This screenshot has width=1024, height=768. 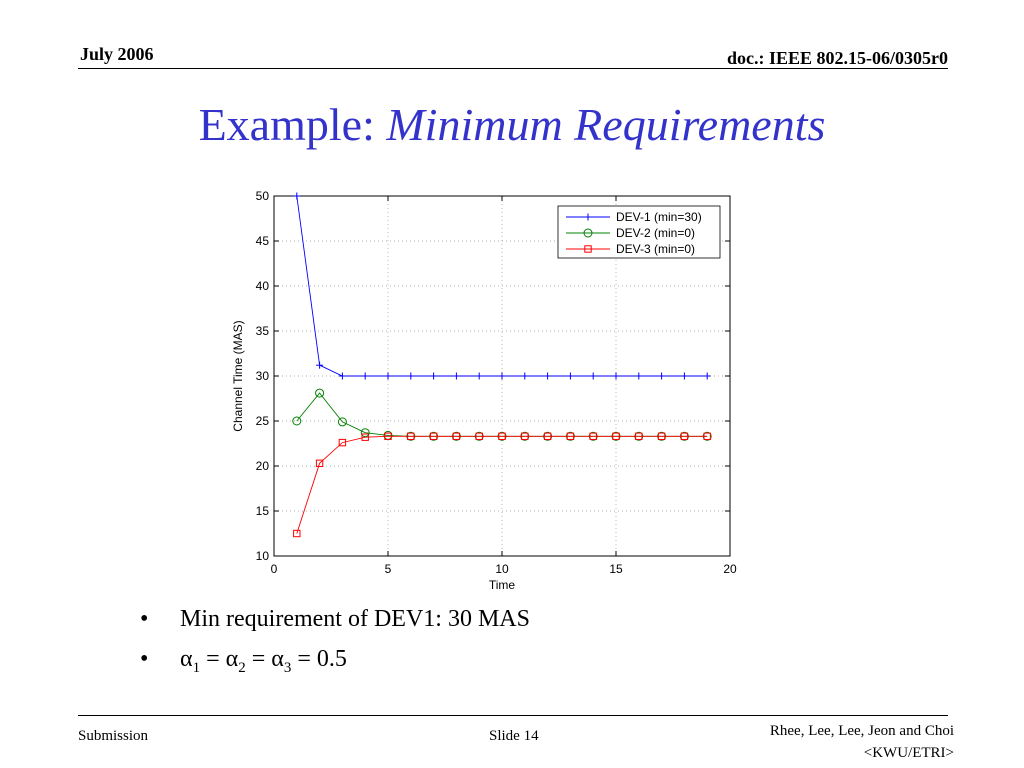 What do you see at coordinates (616, 569) in the screenshot?
I see `x-tick-label: 15` at bounding box center [616, 569].